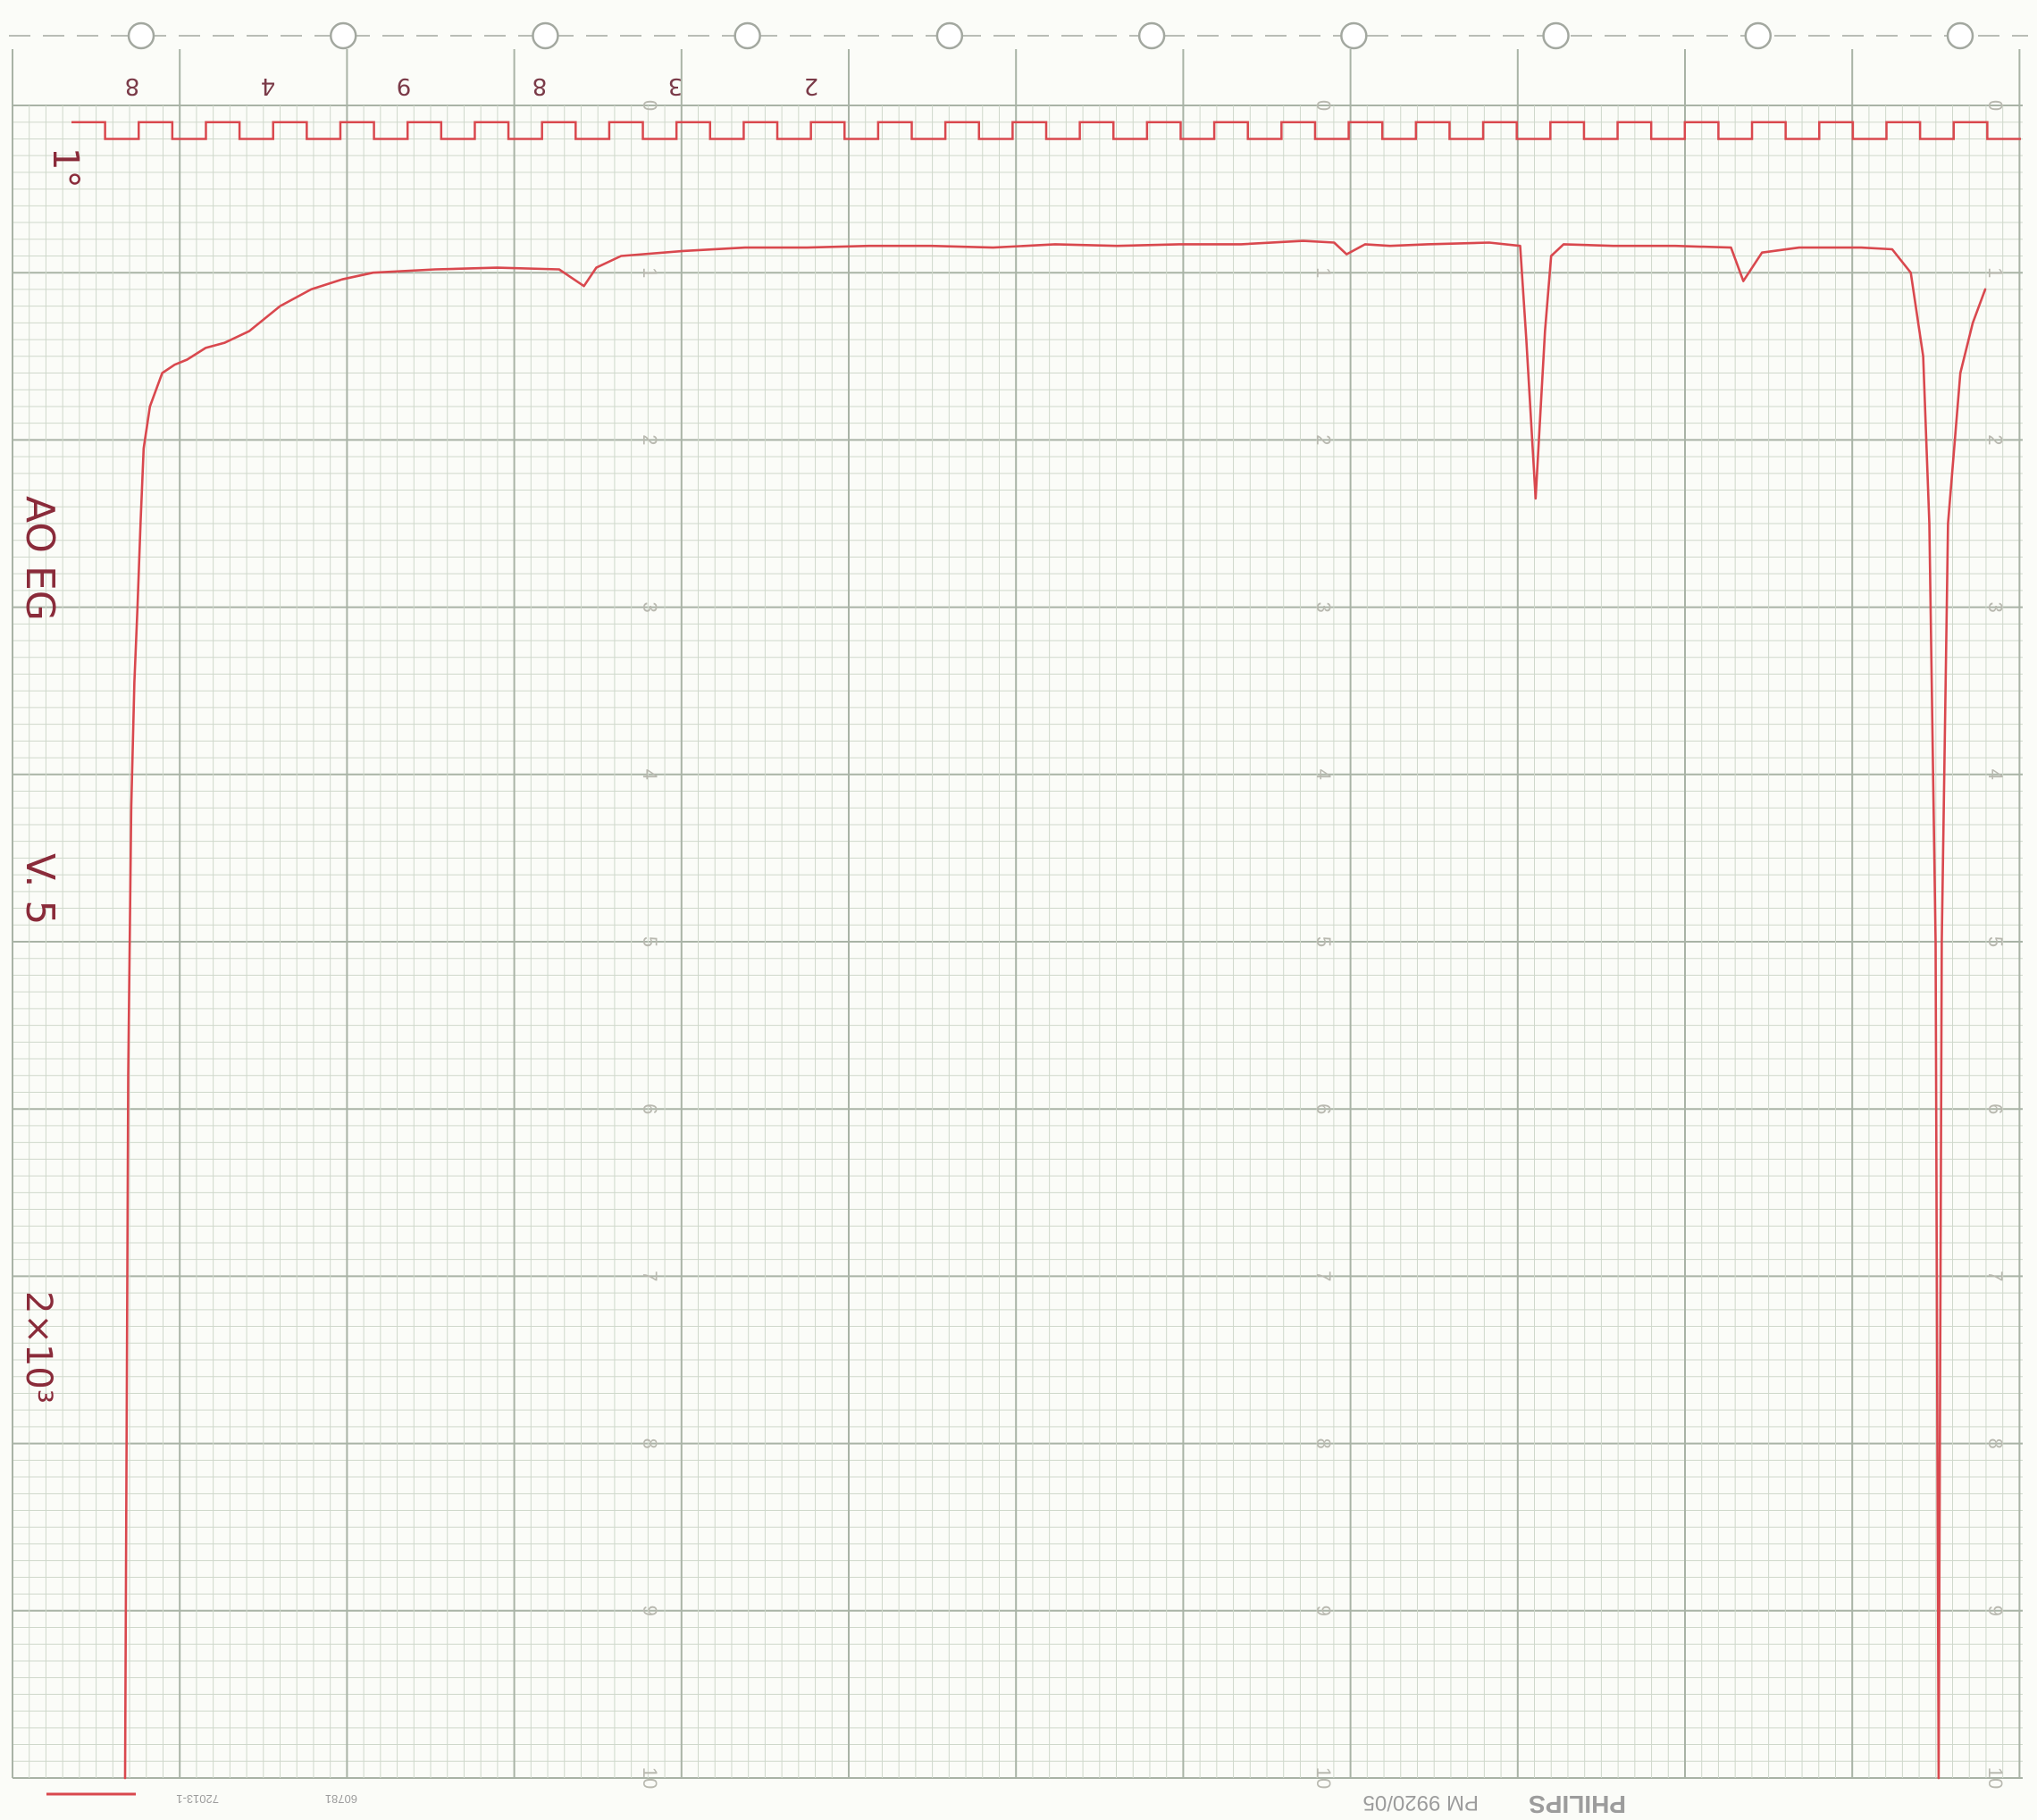 This screenshot has width=2037, height=1820. I want to click on top-numbers: 8 4 9 8 3 2, so click(472, 85).